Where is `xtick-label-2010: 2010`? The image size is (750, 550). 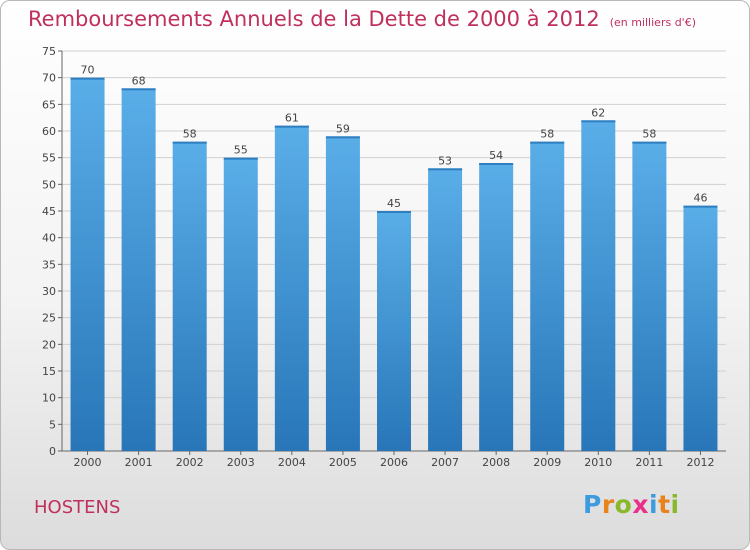
xtick-label-2010: 2010 is located at coordinates (598, 462).